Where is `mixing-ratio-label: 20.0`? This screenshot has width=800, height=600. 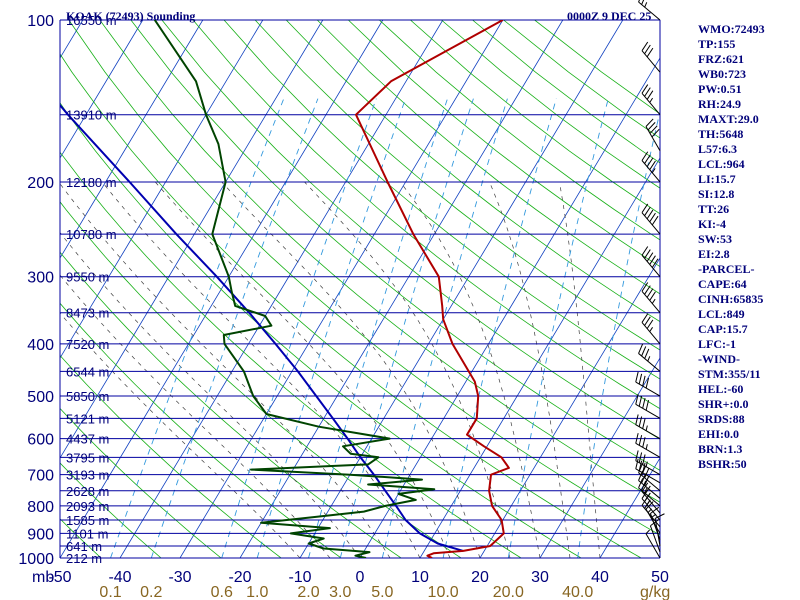
mixing-ratio-label: 20.0 is located at coordinates (508, 592).